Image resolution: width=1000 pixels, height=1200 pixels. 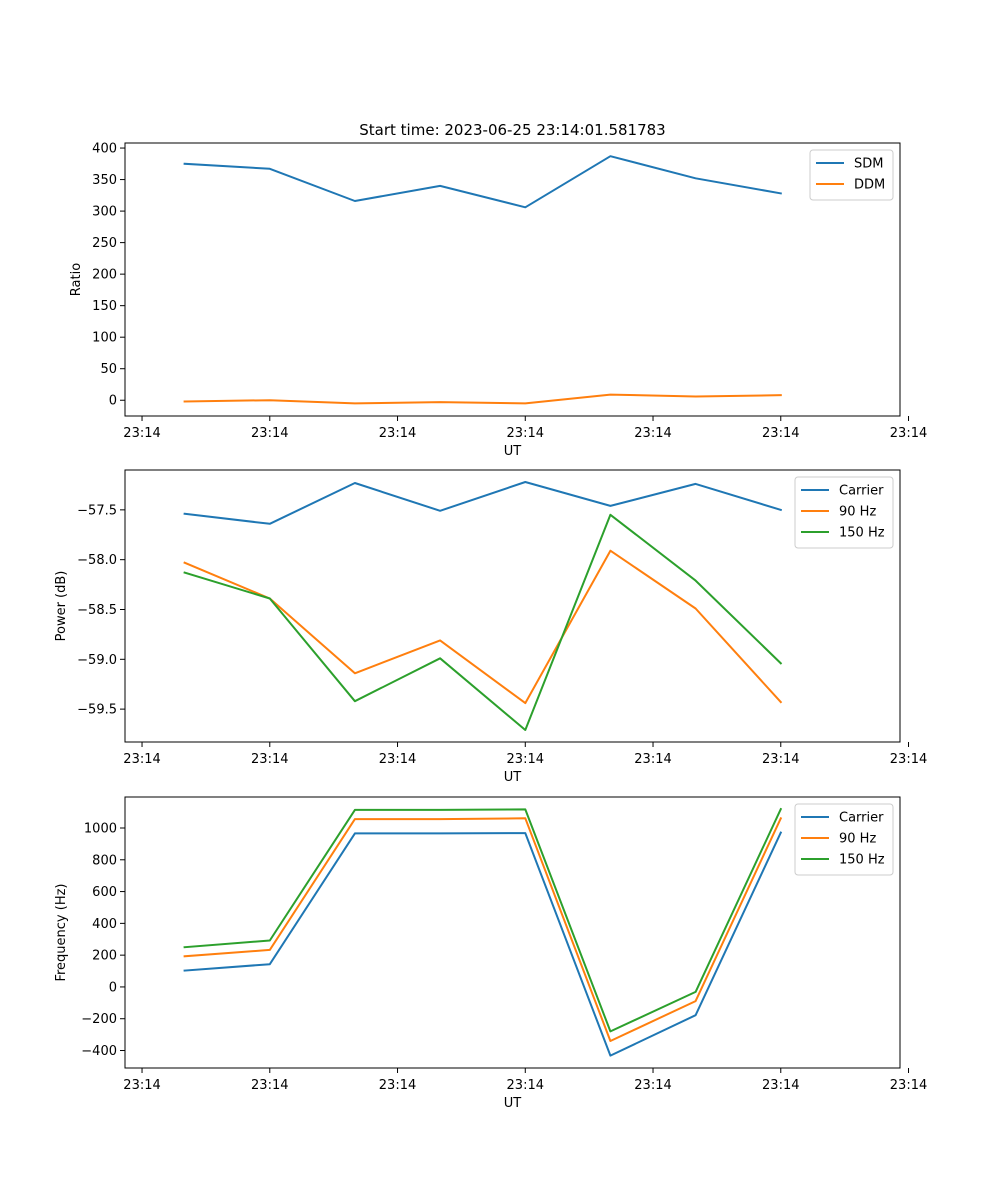 I want to click on y-tick-label: 800, so click(x=104, y=860).